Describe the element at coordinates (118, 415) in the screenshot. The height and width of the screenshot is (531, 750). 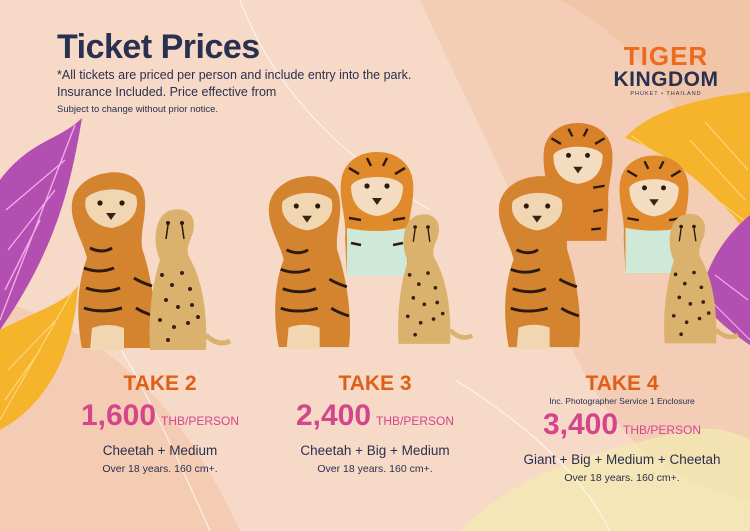
I see `price-amount: 1,600` at that location.